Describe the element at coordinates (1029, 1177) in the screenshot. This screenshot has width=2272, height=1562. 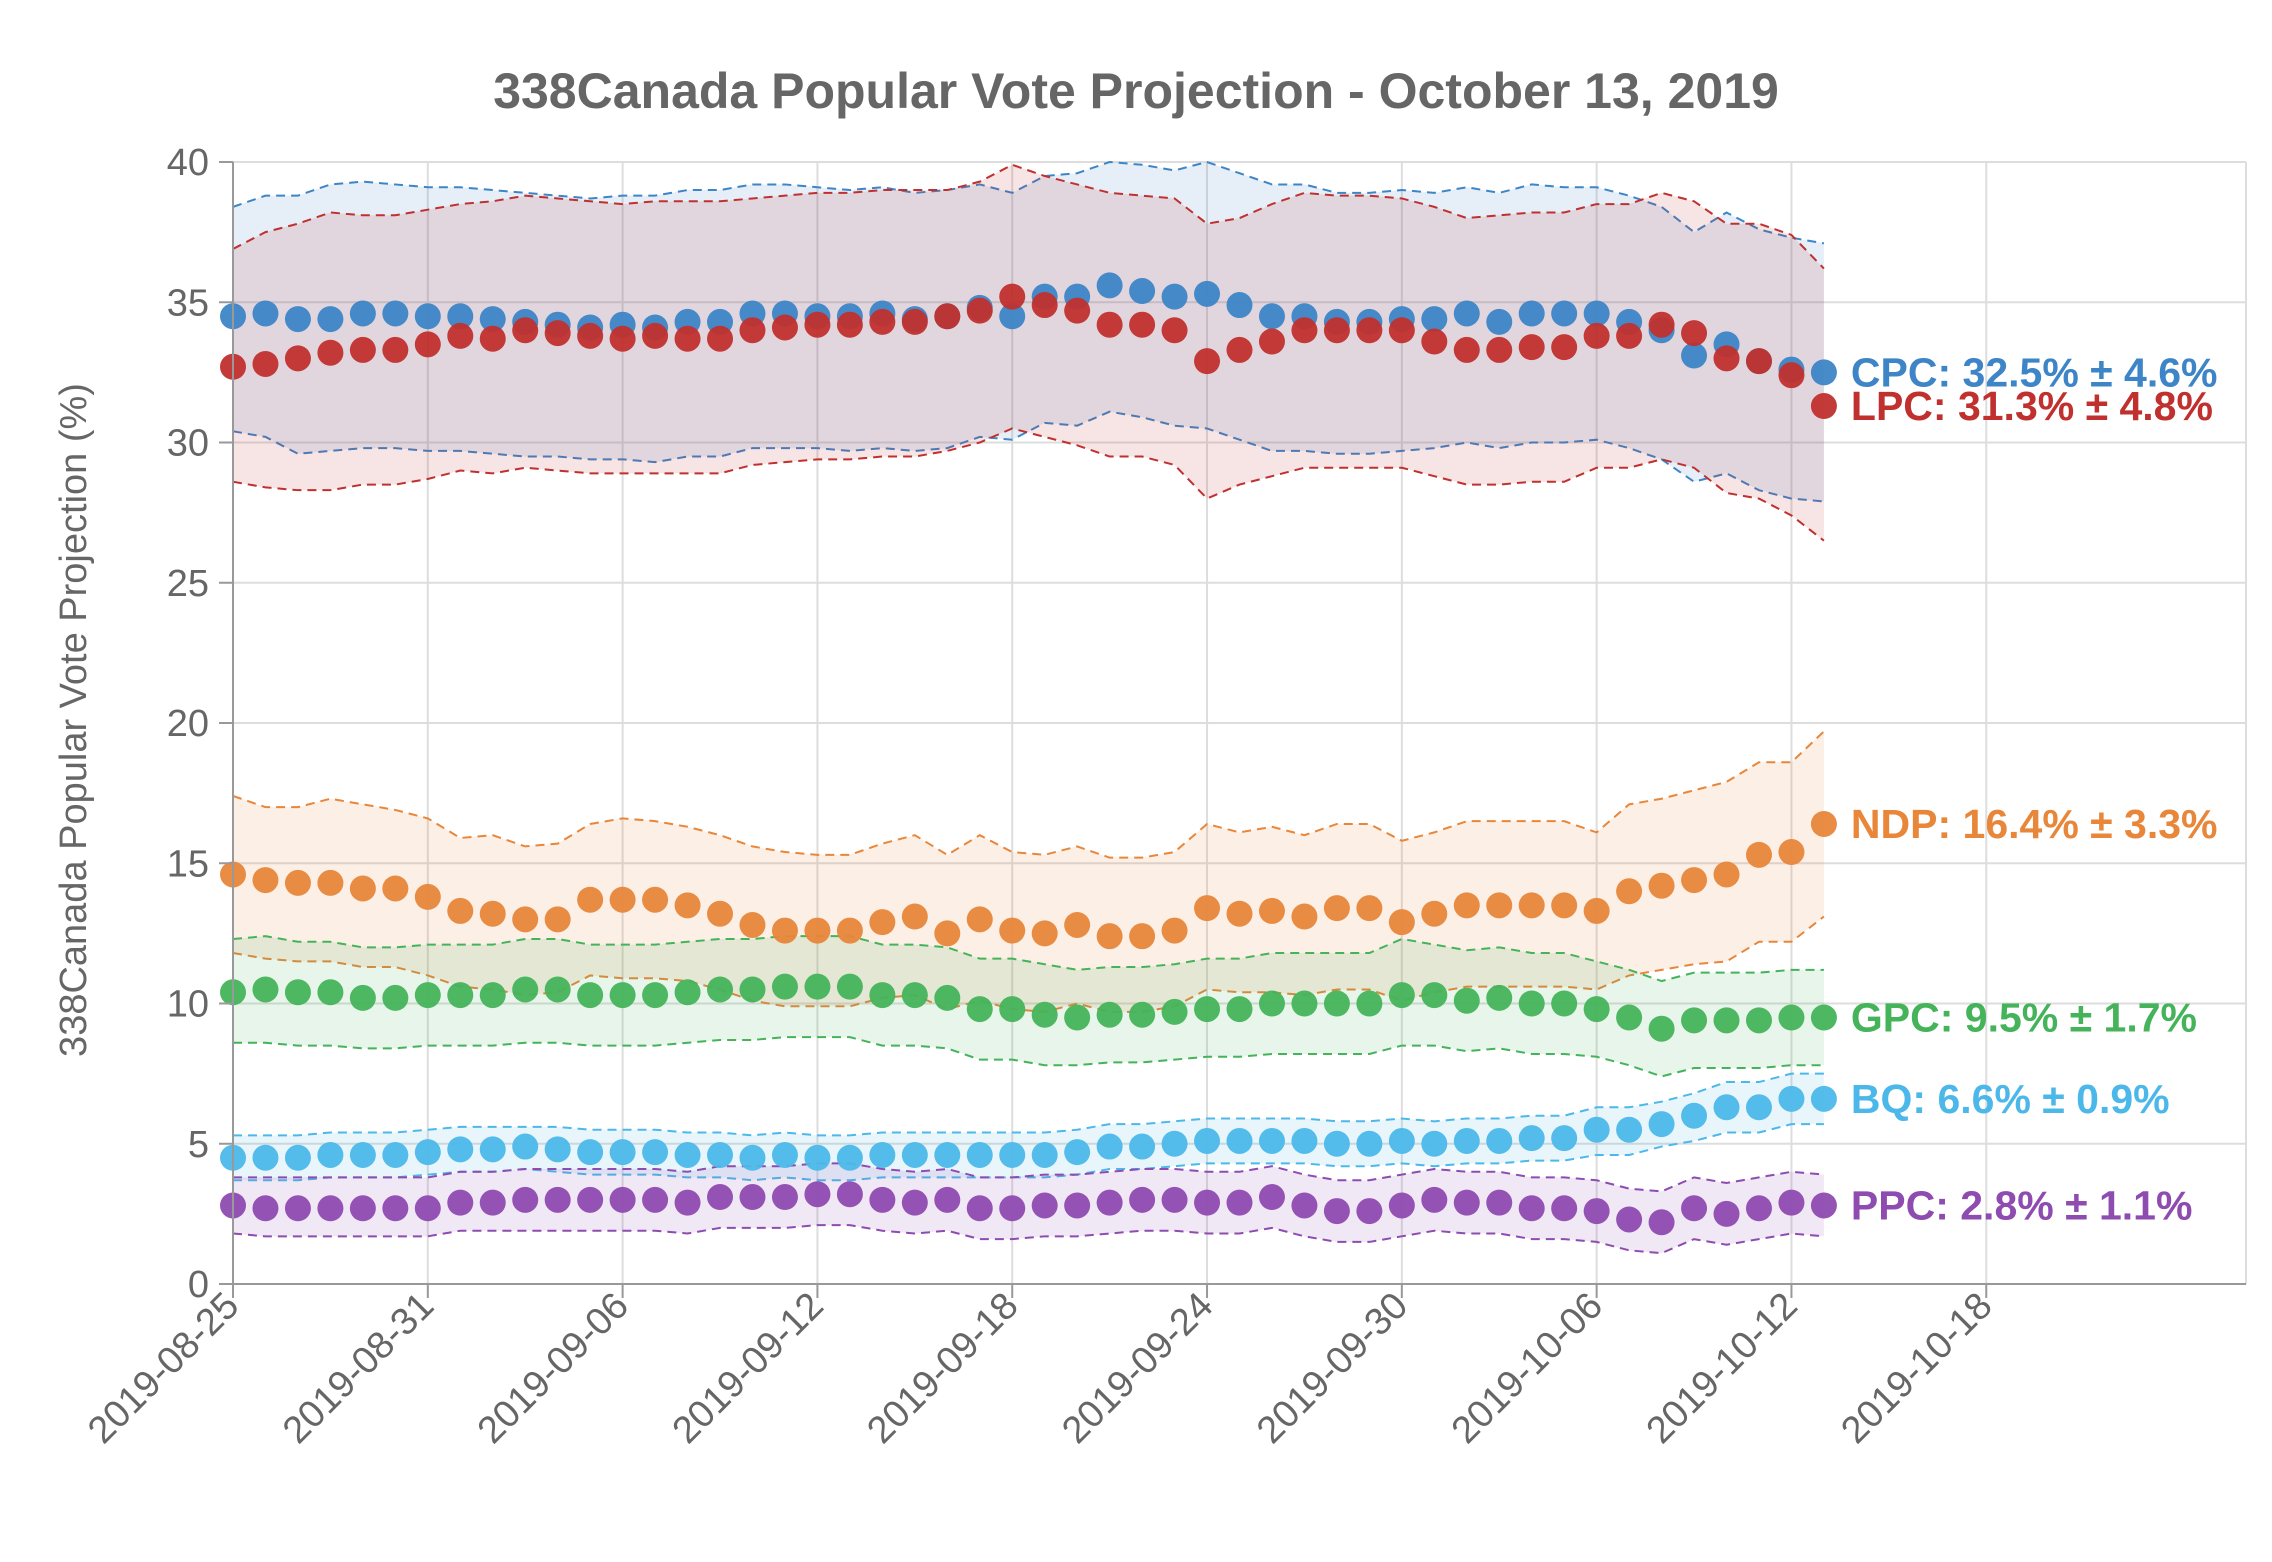
I see `upper-bound-line-ppc` at that location.